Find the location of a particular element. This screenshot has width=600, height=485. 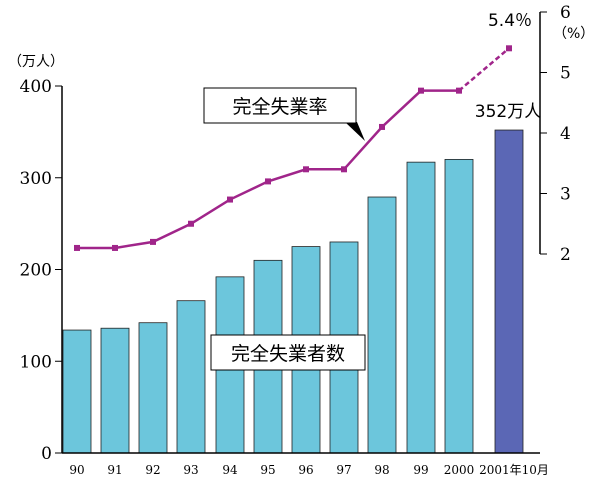

count-callout: 完全失業者数 is located at coordinates (288, 352).